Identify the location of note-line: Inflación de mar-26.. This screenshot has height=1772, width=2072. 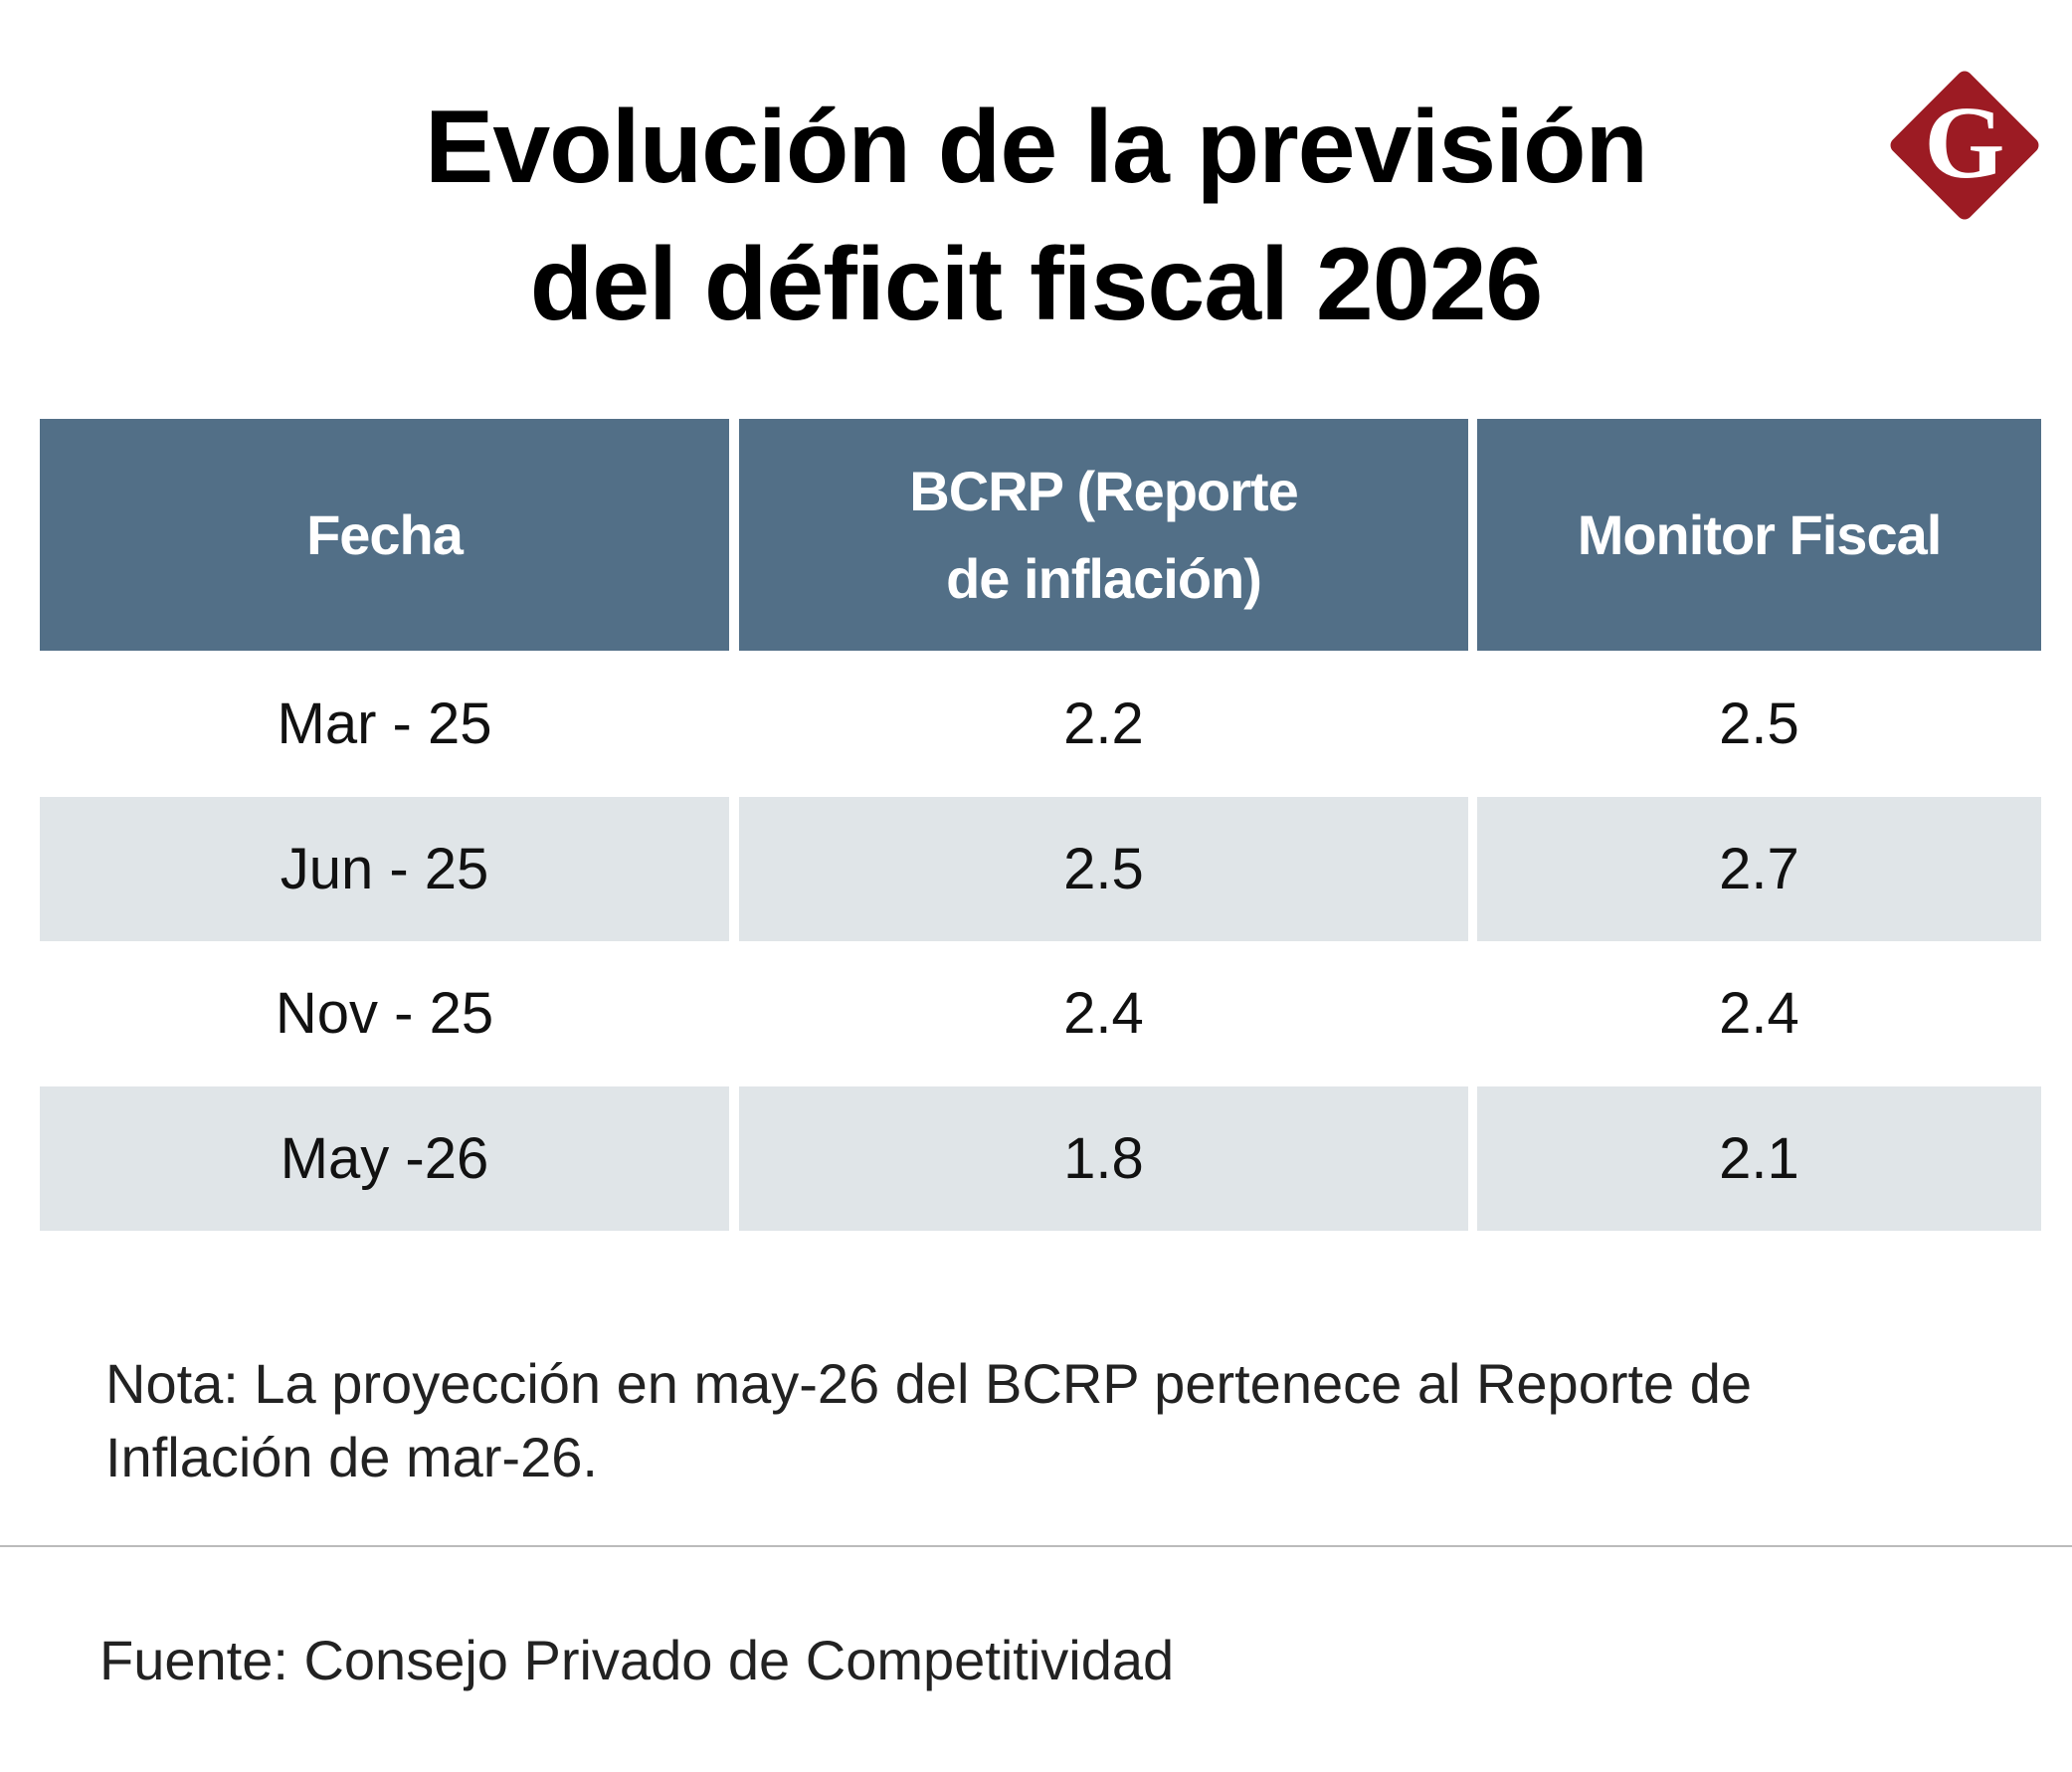
(351, 1457).